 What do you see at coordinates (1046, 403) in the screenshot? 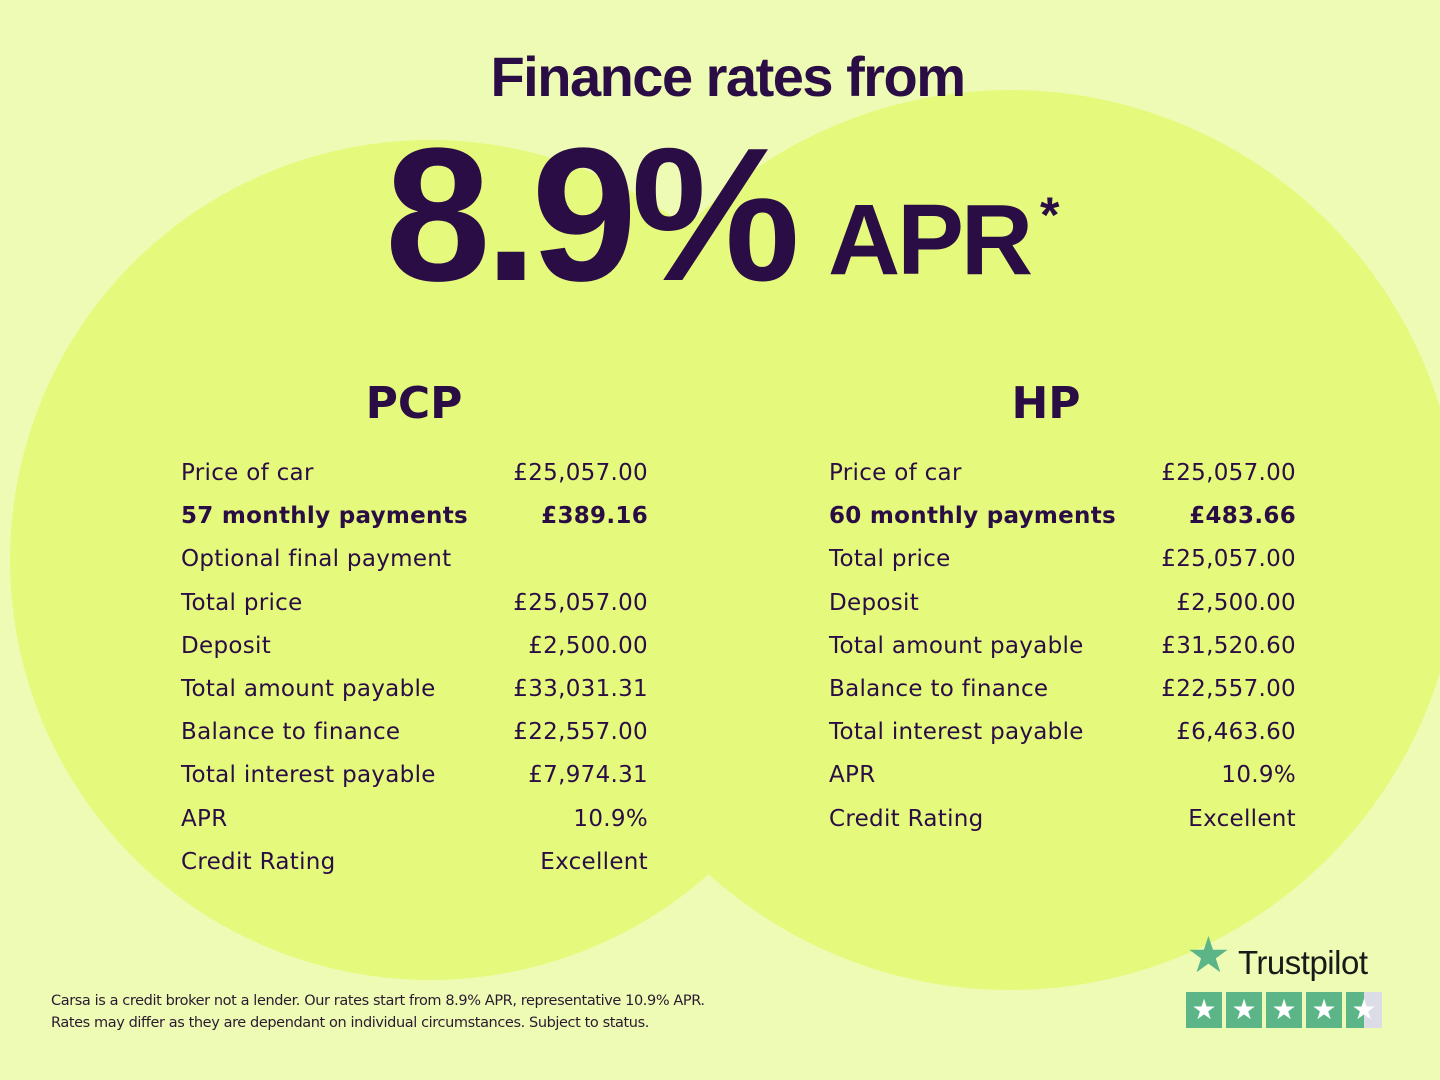
I see `hp-title: HP` at bounding box center [1046, 403].